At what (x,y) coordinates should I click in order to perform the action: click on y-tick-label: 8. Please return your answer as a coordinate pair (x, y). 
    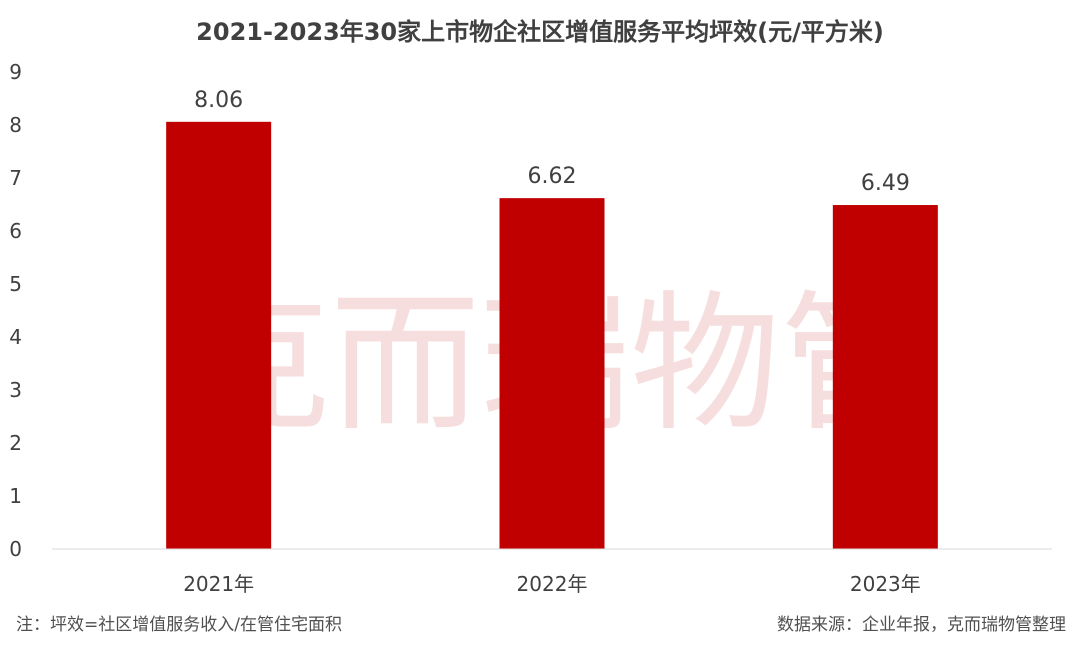
    Looking at the image, I should click on (15, 125).